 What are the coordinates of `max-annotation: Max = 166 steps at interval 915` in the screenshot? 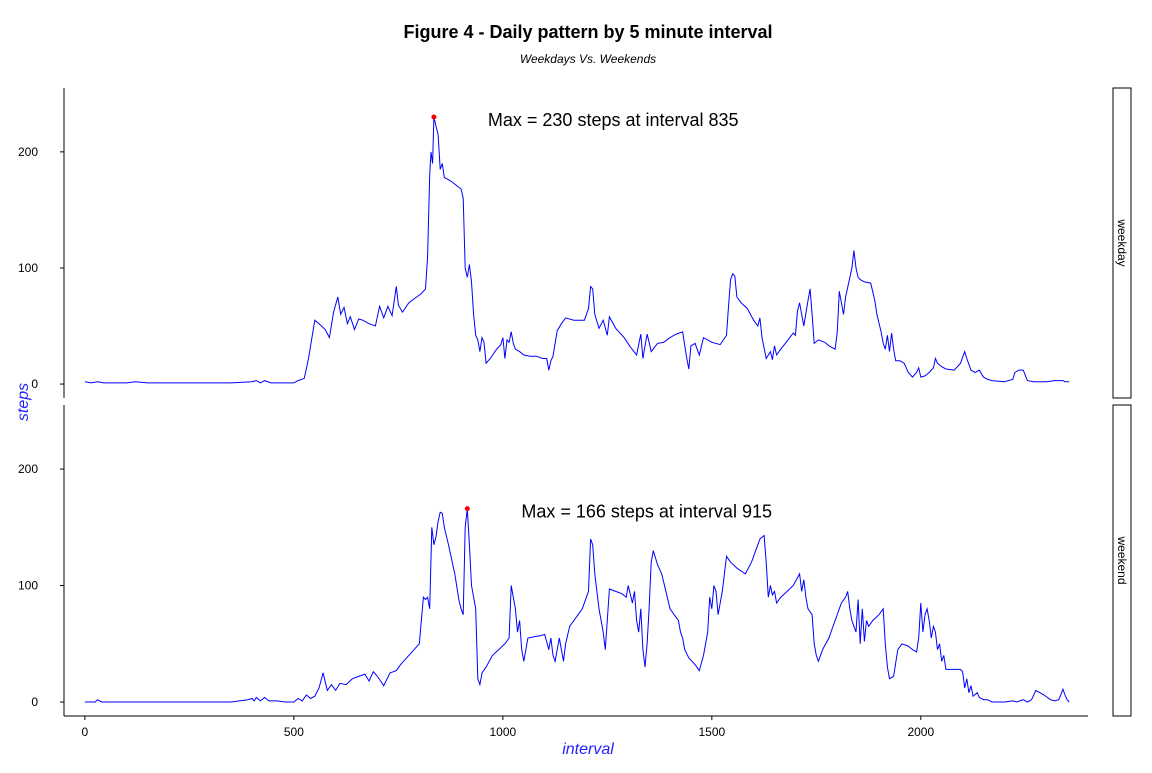 It's located at (646, 512).